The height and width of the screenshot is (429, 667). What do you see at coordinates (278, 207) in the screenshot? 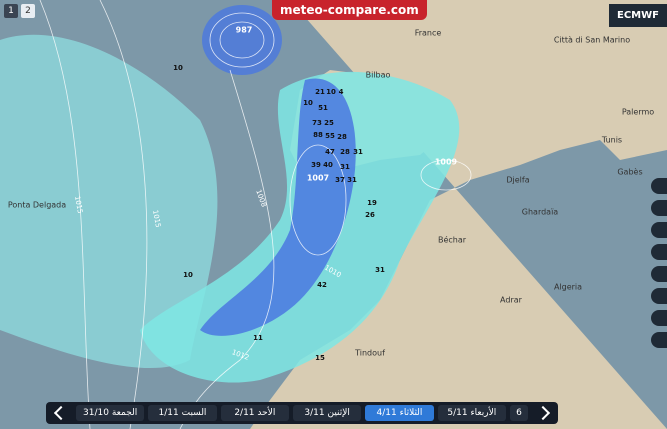
I see `precip-heavy` at bounding box center [278, 207].